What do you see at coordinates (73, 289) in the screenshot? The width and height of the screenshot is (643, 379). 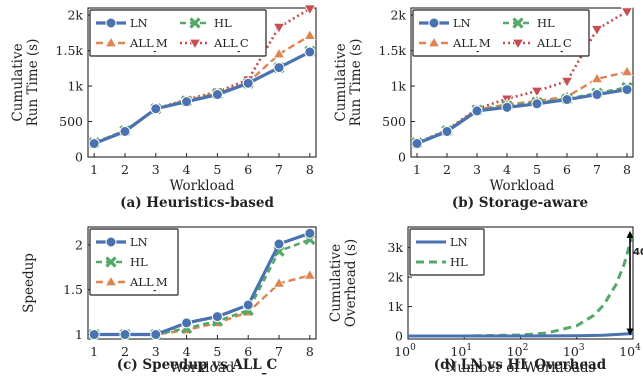 I see `y-tick-label: 1.5` at bounding box center [73, 289].